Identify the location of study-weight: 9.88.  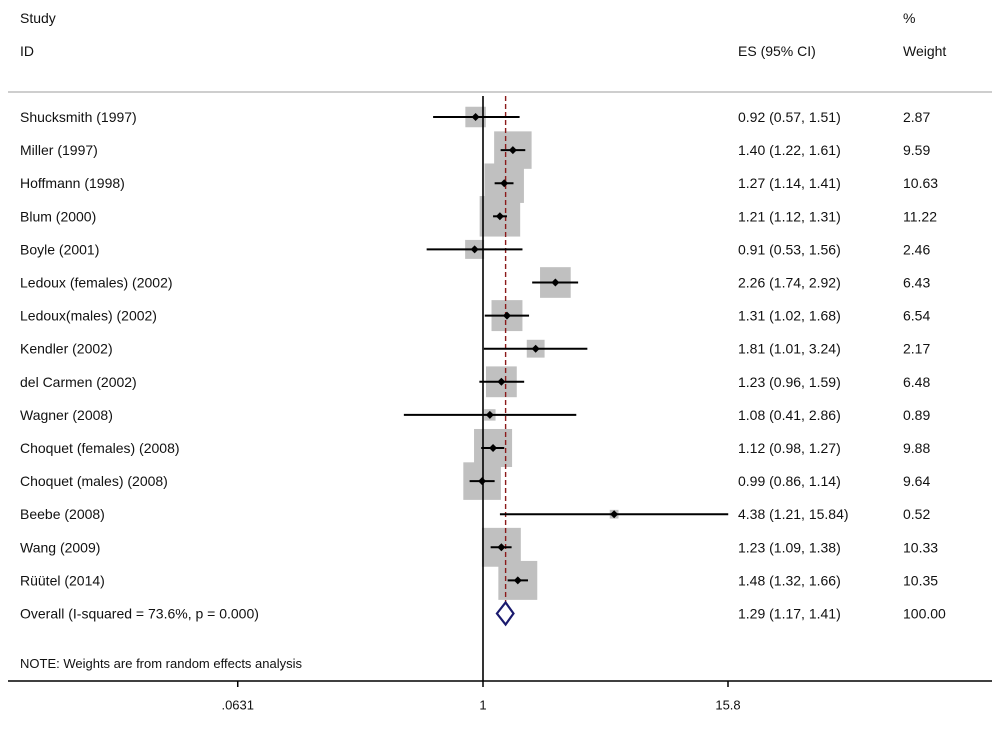
(916, 448).